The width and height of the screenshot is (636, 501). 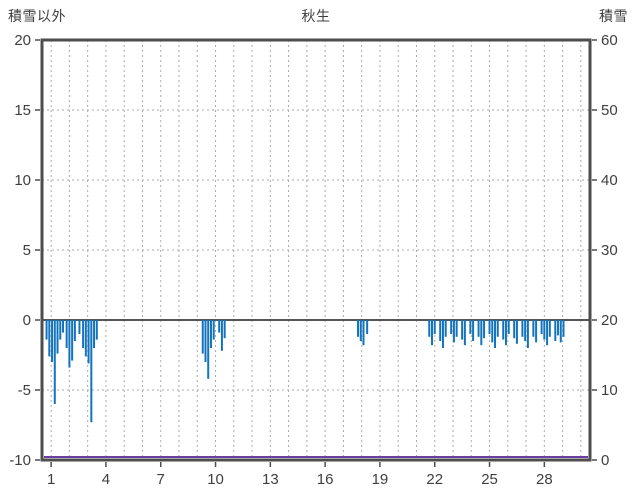 What do you see at coordinates (20, 460) in the screenshot?
I see `left-tick-label: -10` at bounding box center [20, 460].